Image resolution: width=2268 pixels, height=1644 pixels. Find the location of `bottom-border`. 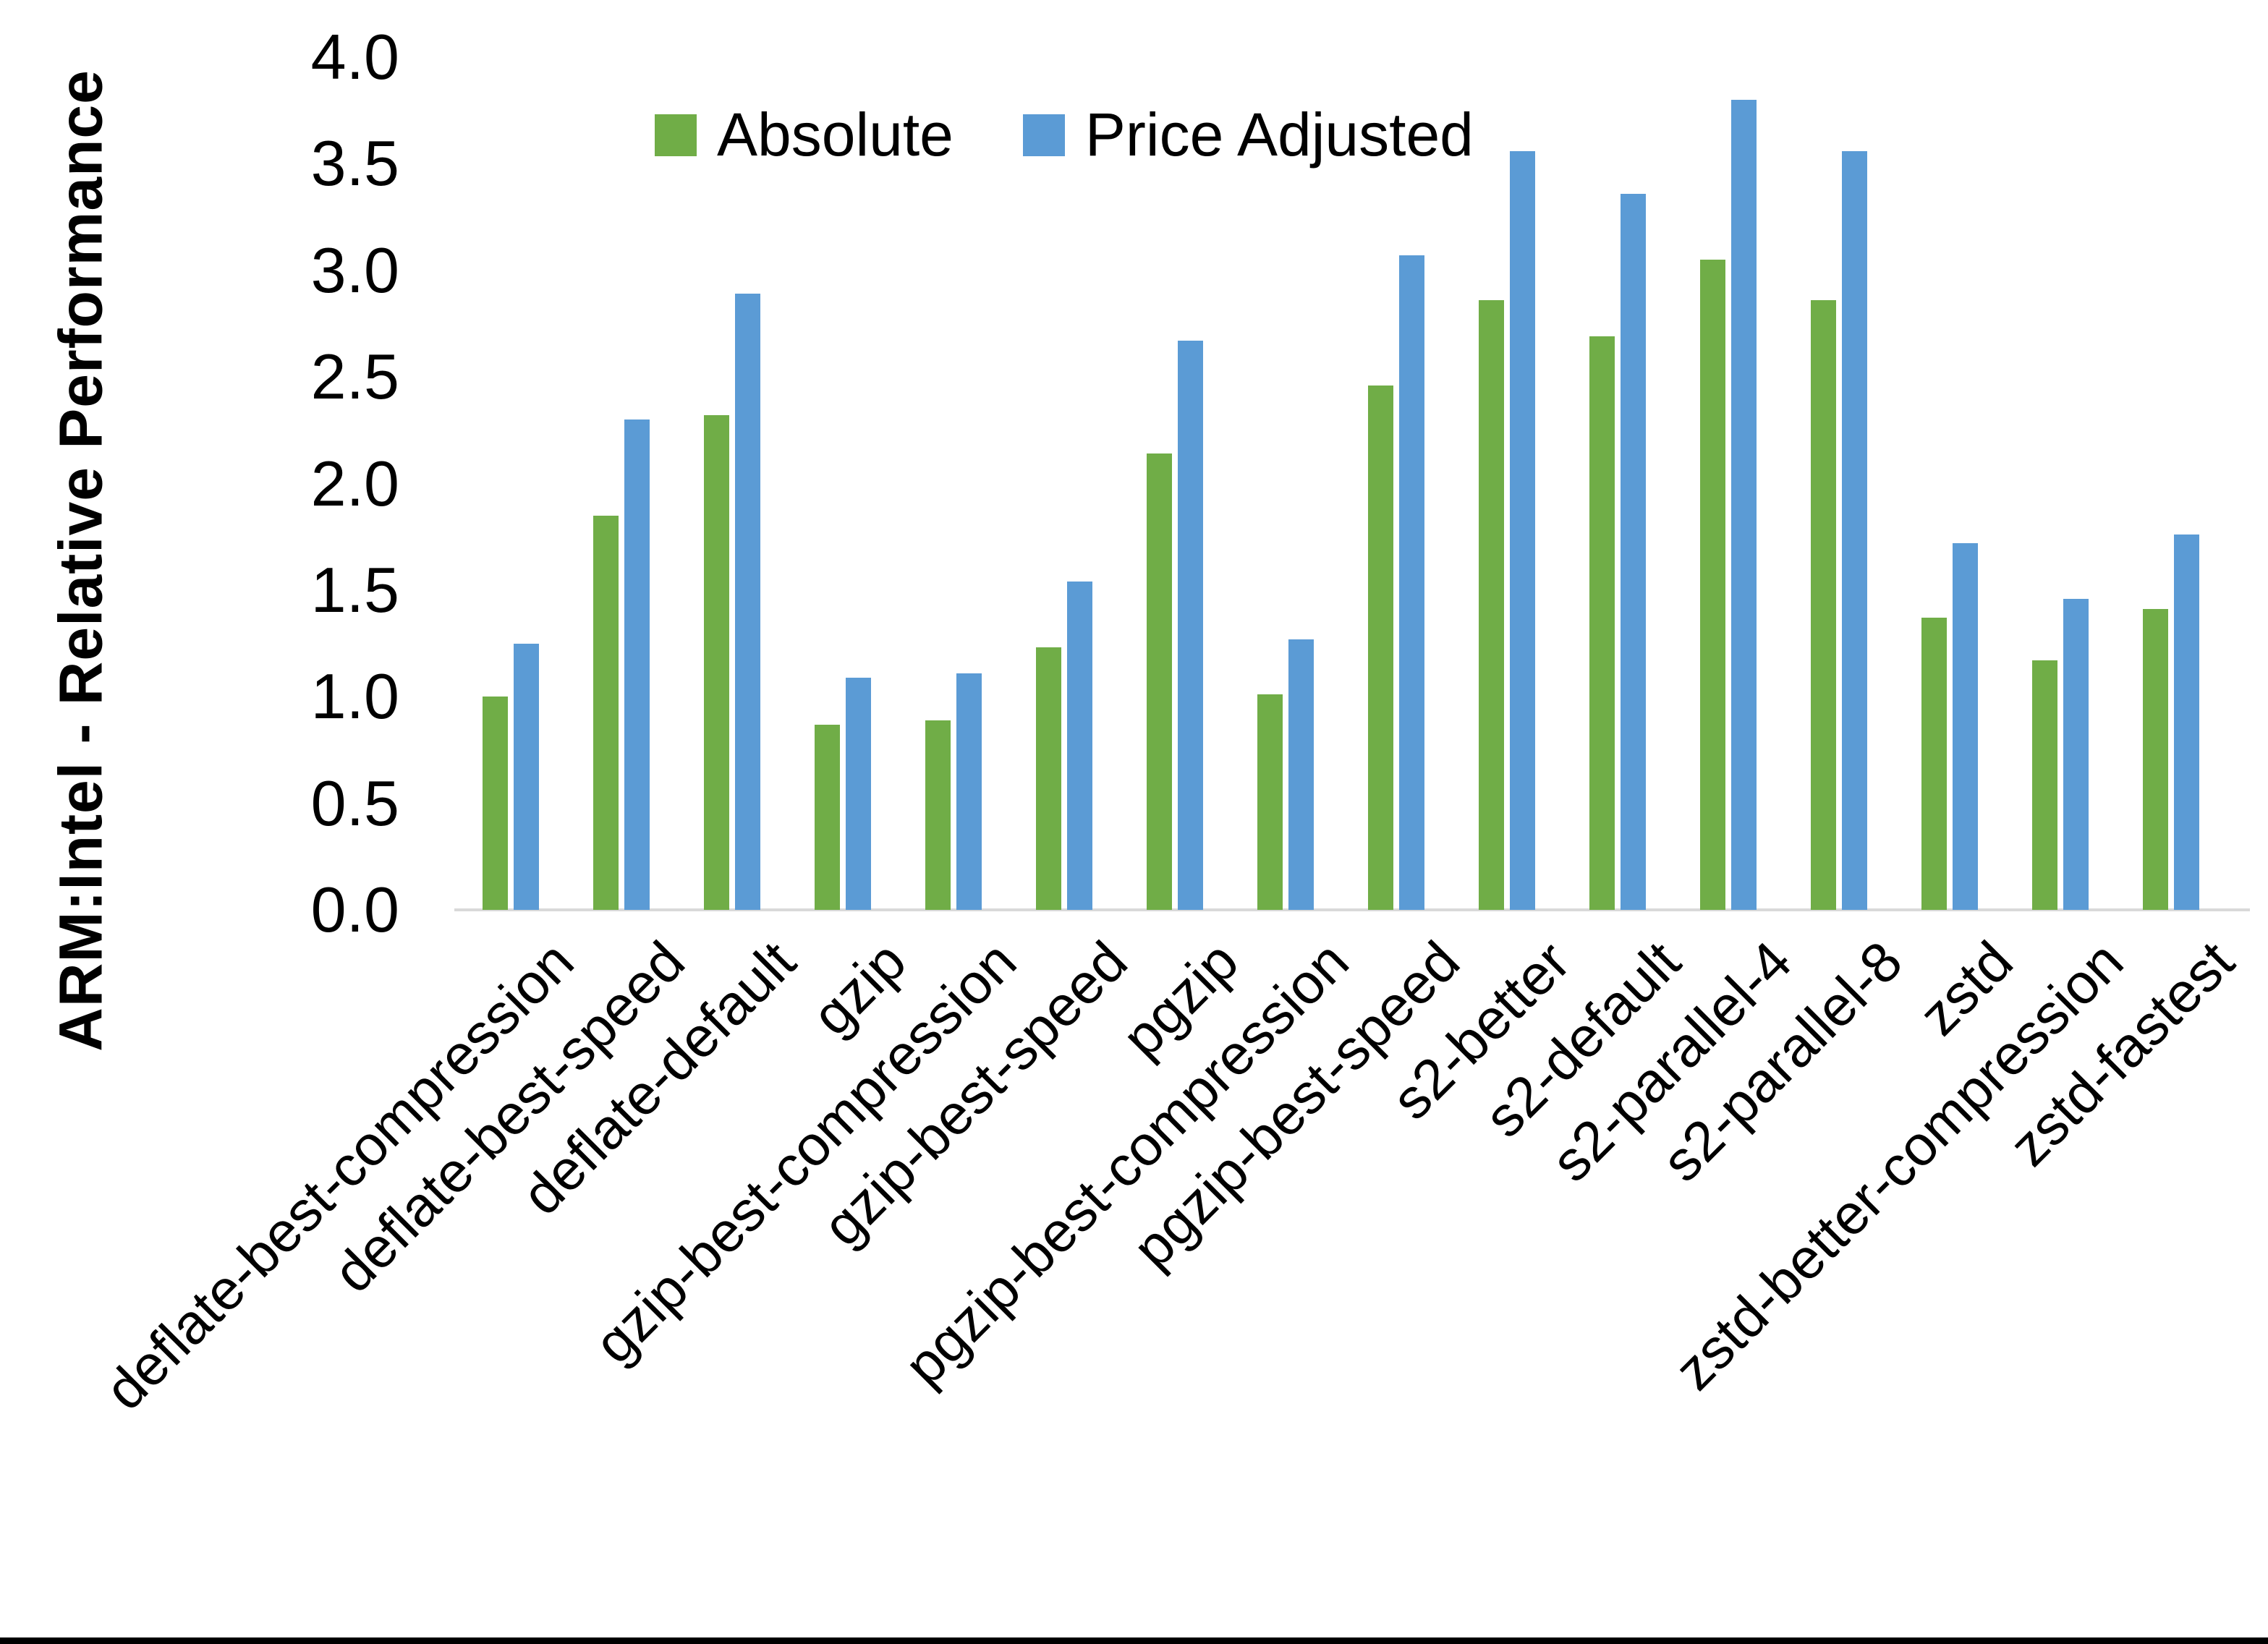

bottom-border is located at coordinates (1134, 1640).